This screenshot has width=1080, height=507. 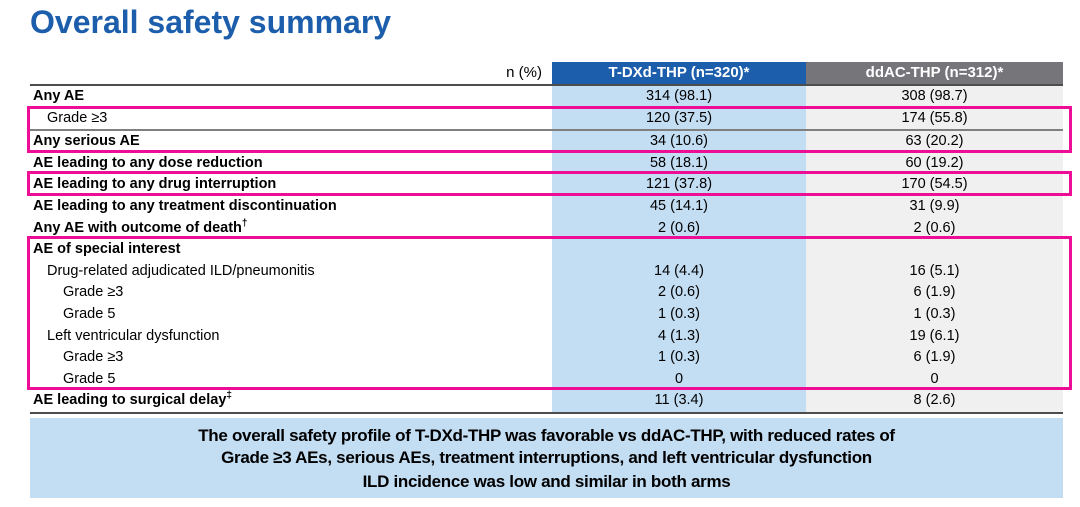 I want to click on table-bottom-divider, so click(x=546, y=412).